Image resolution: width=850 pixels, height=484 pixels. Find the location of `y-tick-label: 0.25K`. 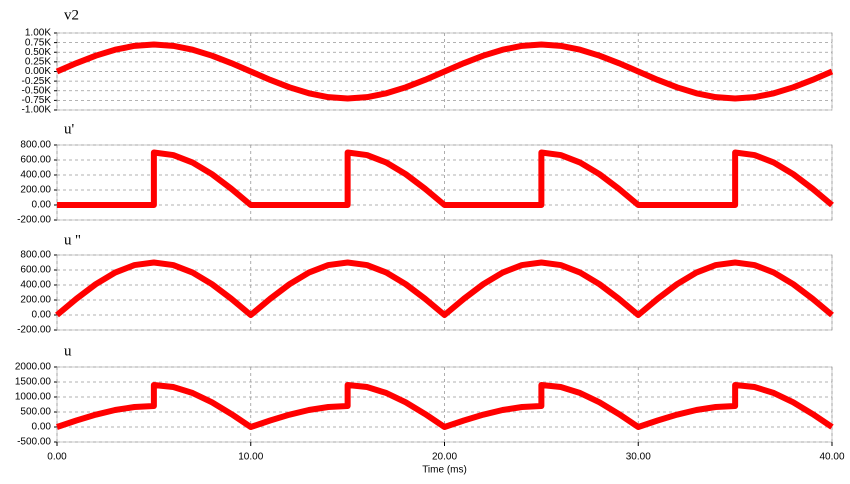

y-tick-label: 0.25K is located at coordinates (38, 62).